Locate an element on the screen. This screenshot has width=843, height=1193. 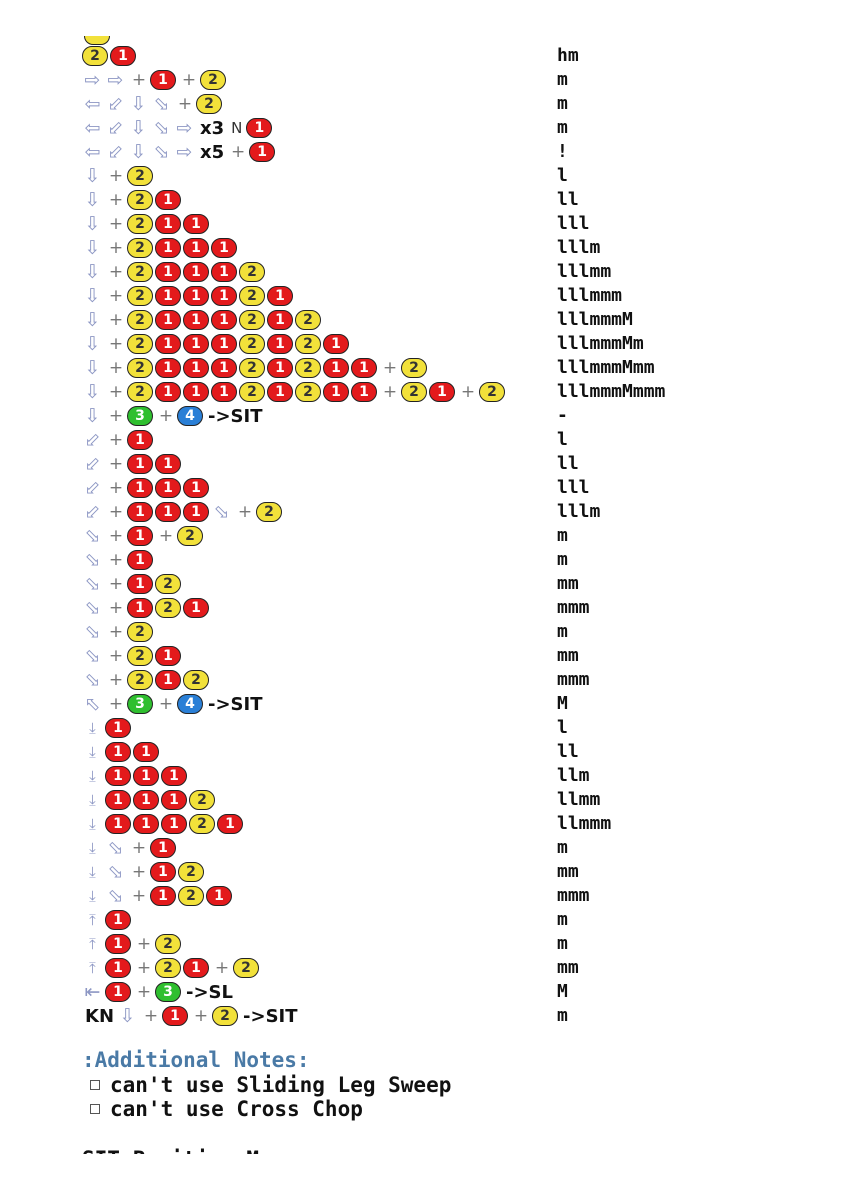
move-command: ⤓ 1 1 1 2 is located at coordinates (149, 800).